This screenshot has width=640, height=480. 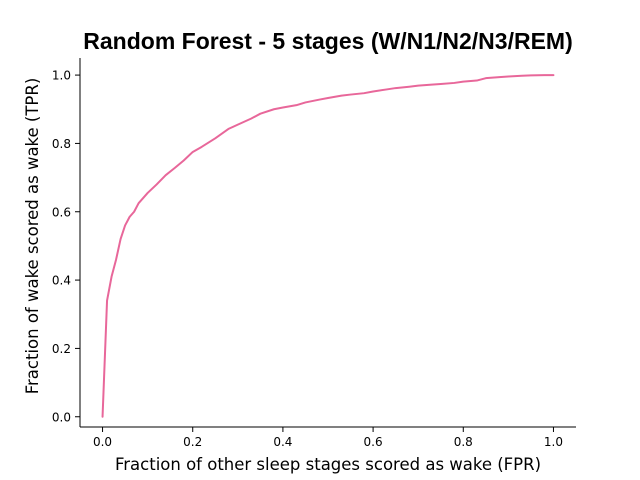 What do you see at coordinates (61, 417) in the screenshot?
I see `y-tick-label: 0.0` at bounding box center [61, 417].